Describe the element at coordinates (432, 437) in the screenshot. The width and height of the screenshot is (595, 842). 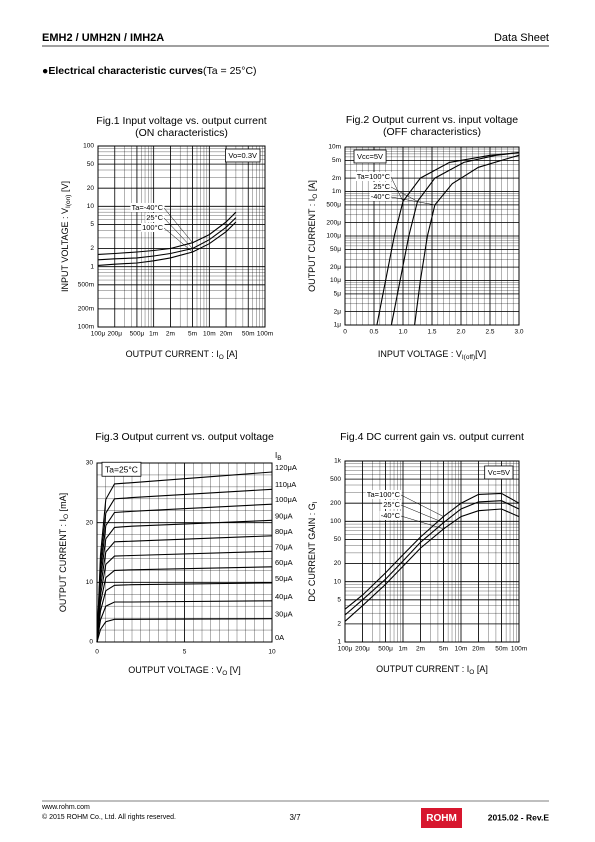
I see `figure-title: Fig.4 DC current gain vs. output current` at that location.